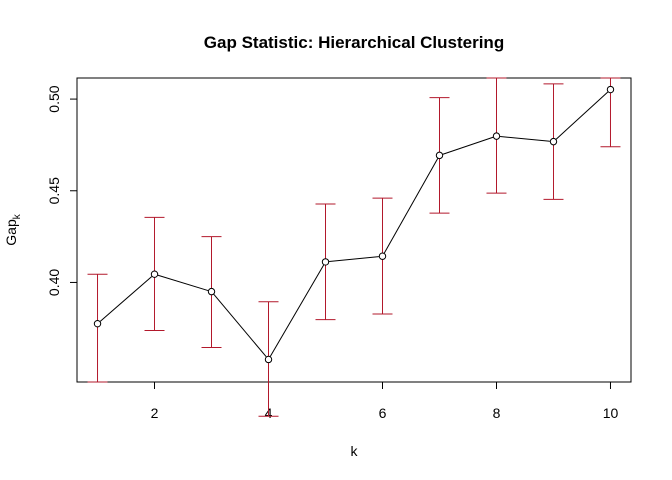 The width and height of the screenshot is (672, 480). Describe the element at coordinates (154, 274) in the screenshot. I see `data-point-k2` at that location.